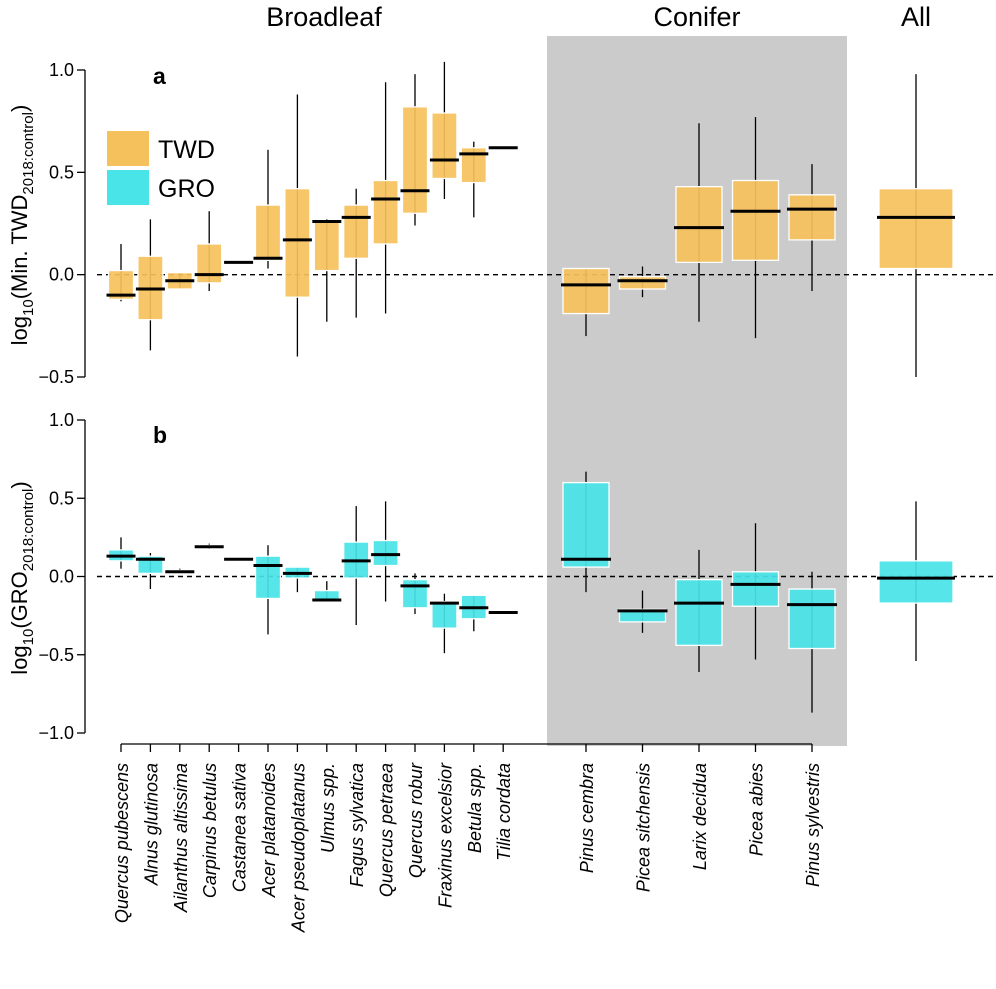 The width and height of the screenshot is (996, 989). What do you see at coordinates (444, 614) in the screenshot?
I see `panel-b-box-12-box` at bounding box center [444, 614].